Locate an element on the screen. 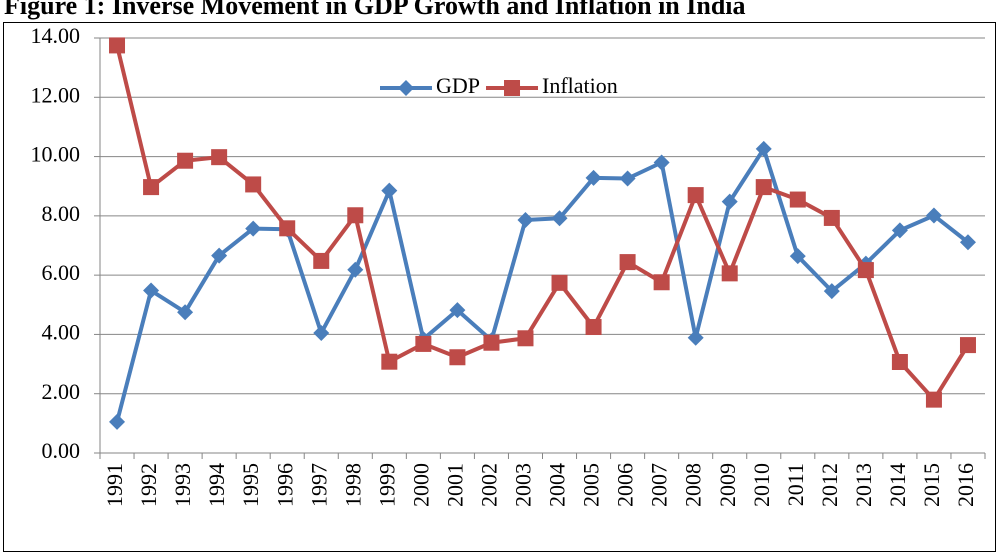 Image resolution: width=998 pixels, height=553 pixels. x-tick-label: 1996 is located at coordinates (284, 485).